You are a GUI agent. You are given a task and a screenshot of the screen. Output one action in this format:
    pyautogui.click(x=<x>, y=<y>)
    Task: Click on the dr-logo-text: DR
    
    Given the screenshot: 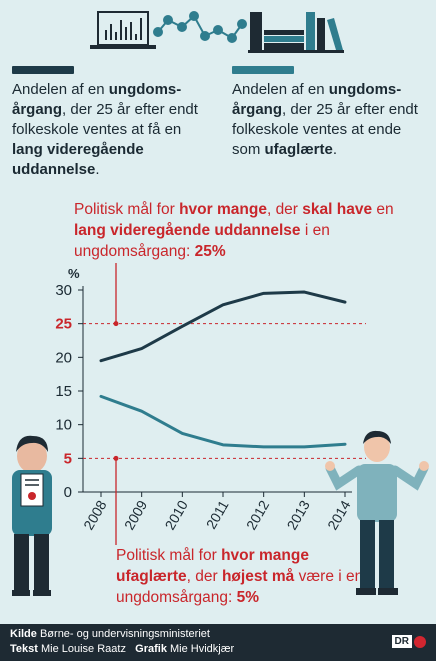 What is the action you would take?
    pyautogui.click(x=401, y=641)
    